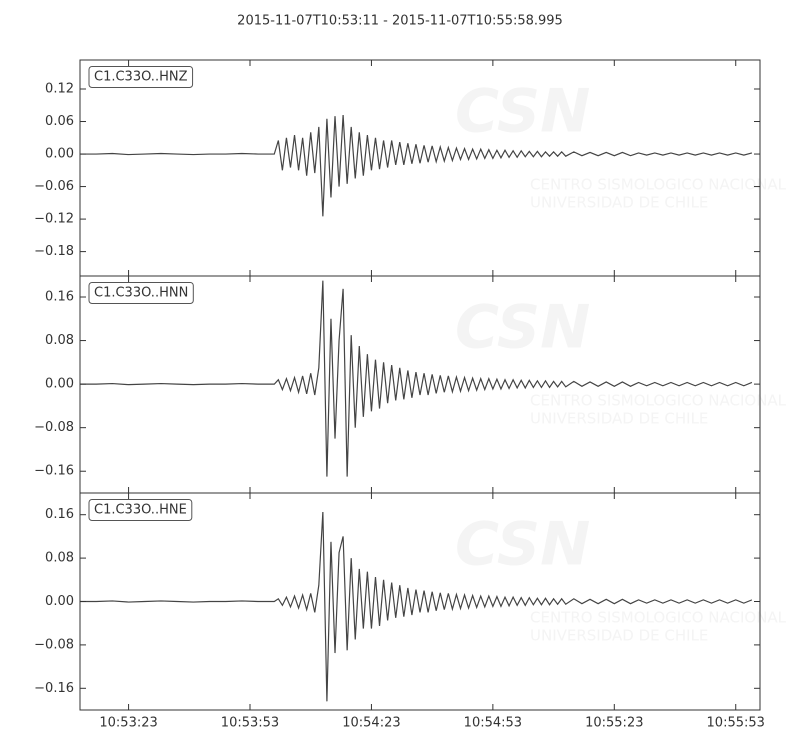  What do you see at coordinates (59, 88) in the screenshot?
I see `y-tick-label: 0.12` at bounding box center [59, 88].